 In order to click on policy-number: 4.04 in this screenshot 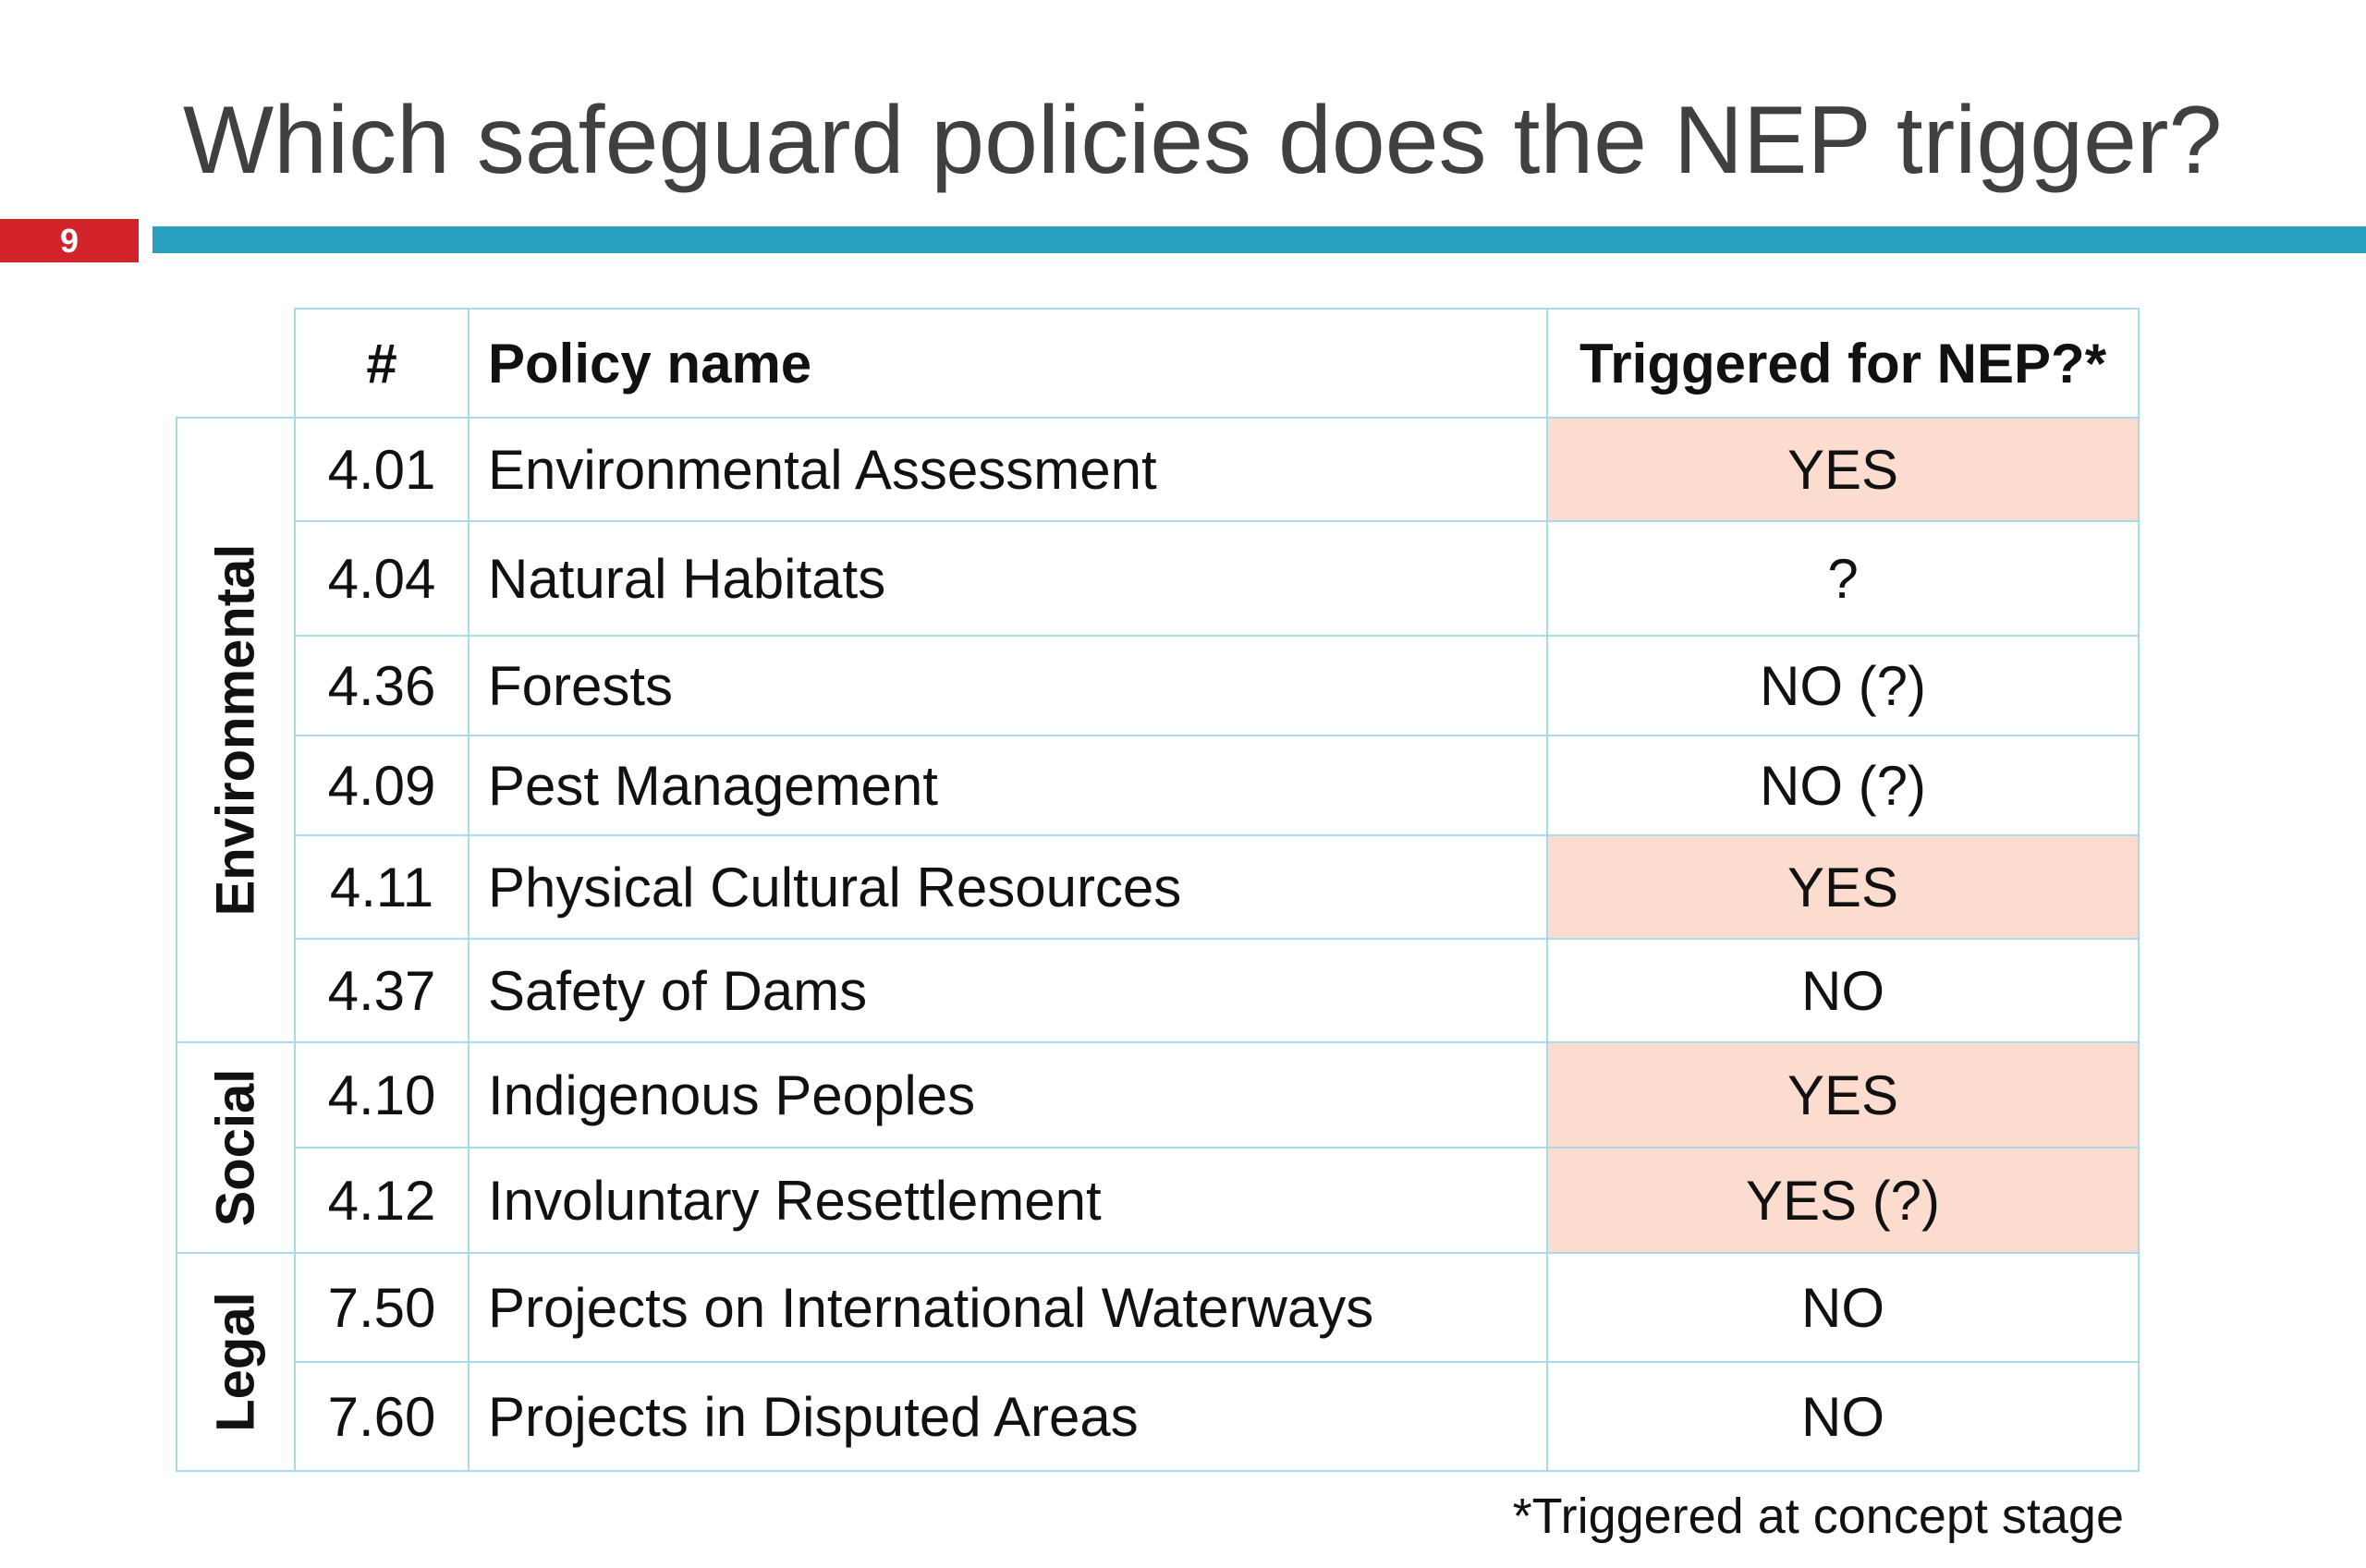, I will do `click(382, 578)`.